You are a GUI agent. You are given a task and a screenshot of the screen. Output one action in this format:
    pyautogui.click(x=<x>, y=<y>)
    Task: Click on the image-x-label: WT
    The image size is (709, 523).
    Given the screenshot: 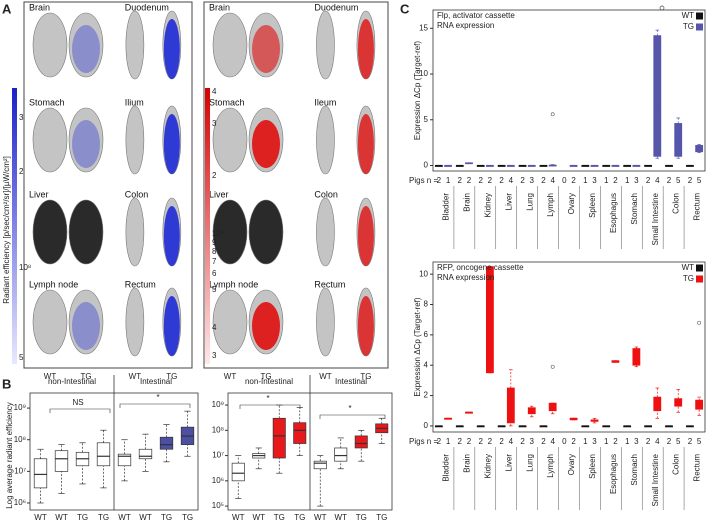 What is the action you would take?
    pyautogui.click(x=50, y=376)
    